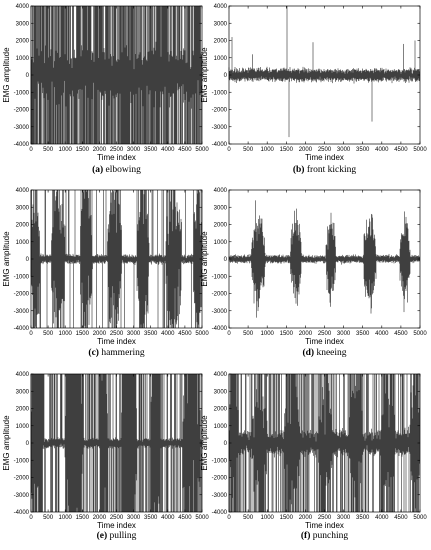 This screenshot has height=550, width=431. I want to click on caption-letter: (c), so click(93, 352).